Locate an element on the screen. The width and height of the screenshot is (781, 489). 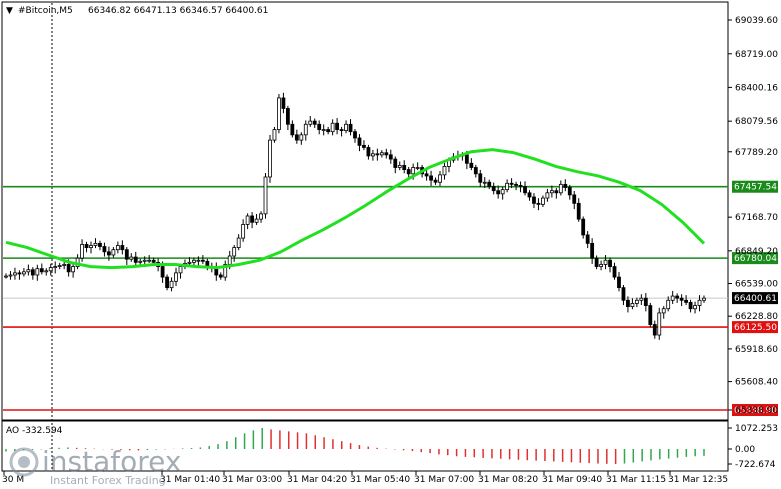
ao-histogram is located at coordinates (355, 446).